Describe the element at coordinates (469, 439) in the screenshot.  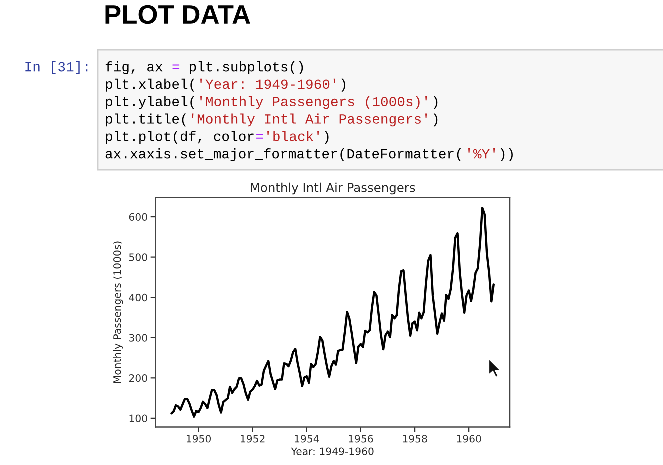
I see `x-tick-label: 1960` at that location.